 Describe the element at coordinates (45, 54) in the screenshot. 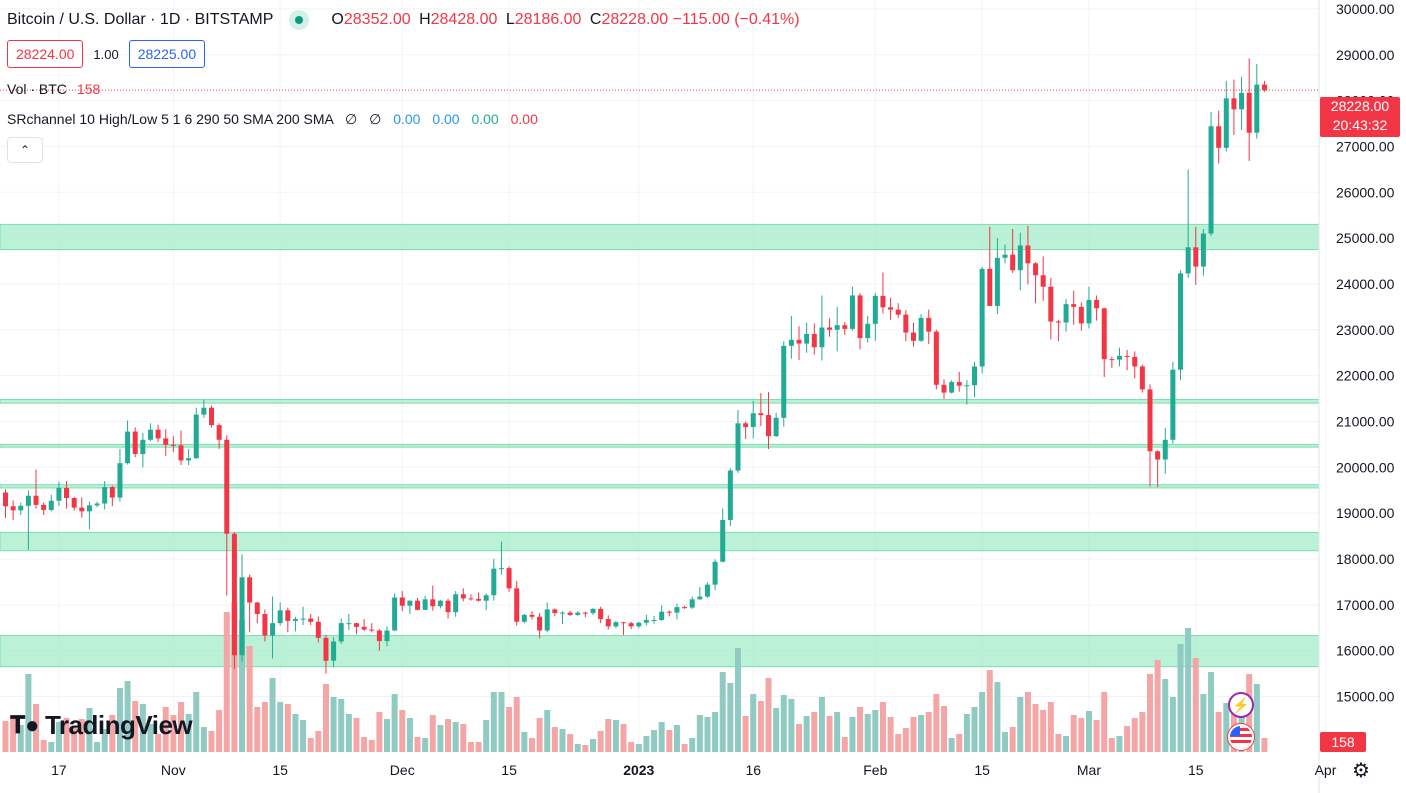

I see `sell-price-button: 28224.00` at that location.